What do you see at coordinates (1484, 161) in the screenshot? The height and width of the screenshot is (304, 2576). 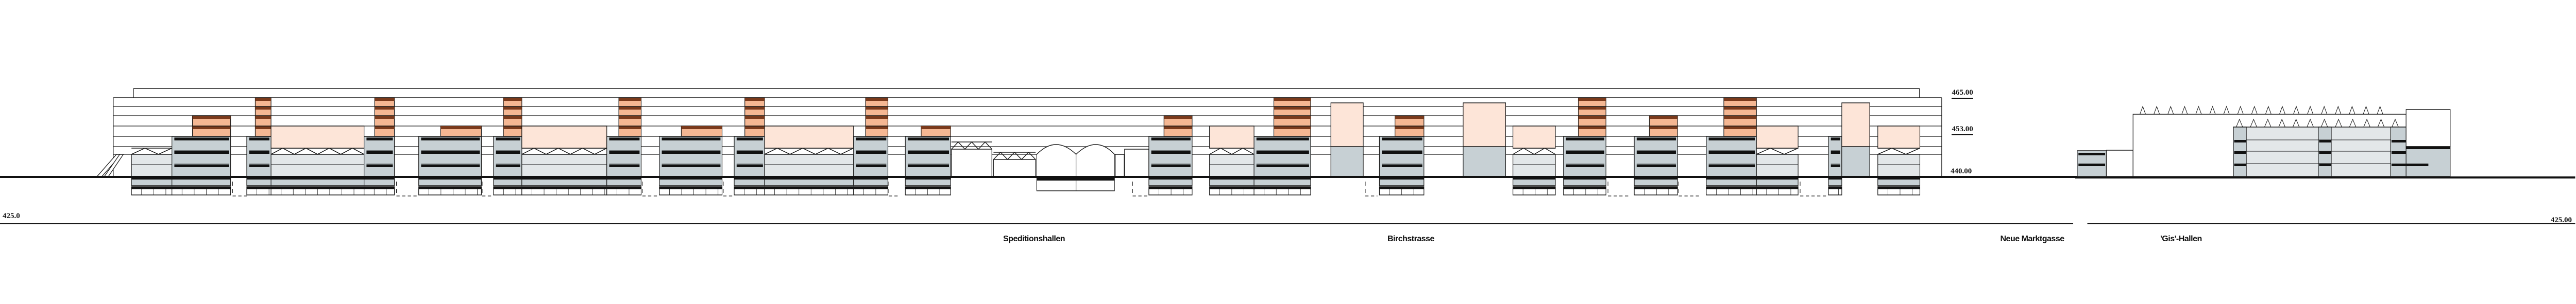 I see `tower-base` at bounding box center [1484, 161].